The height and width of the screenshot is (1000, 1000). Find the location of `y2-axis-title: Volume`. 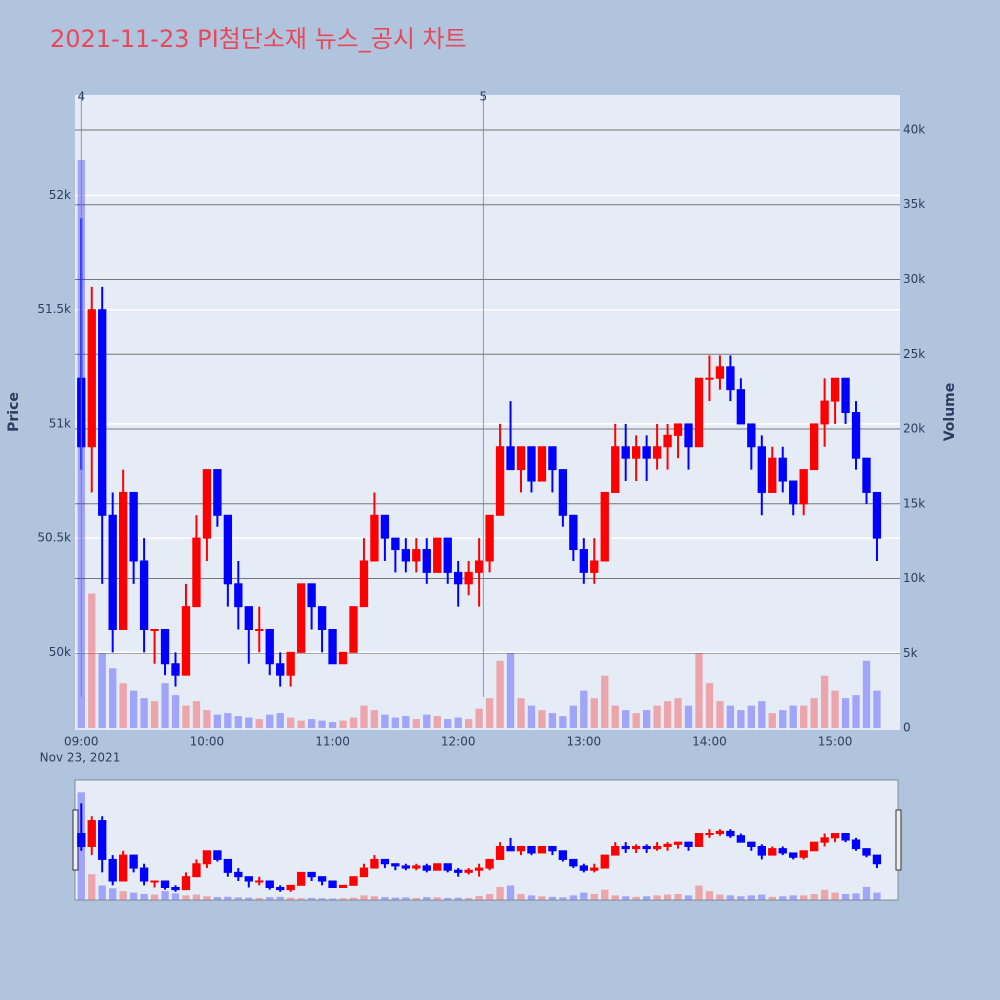

y2-axis-title: Volume is located at coordinates (950, 412).